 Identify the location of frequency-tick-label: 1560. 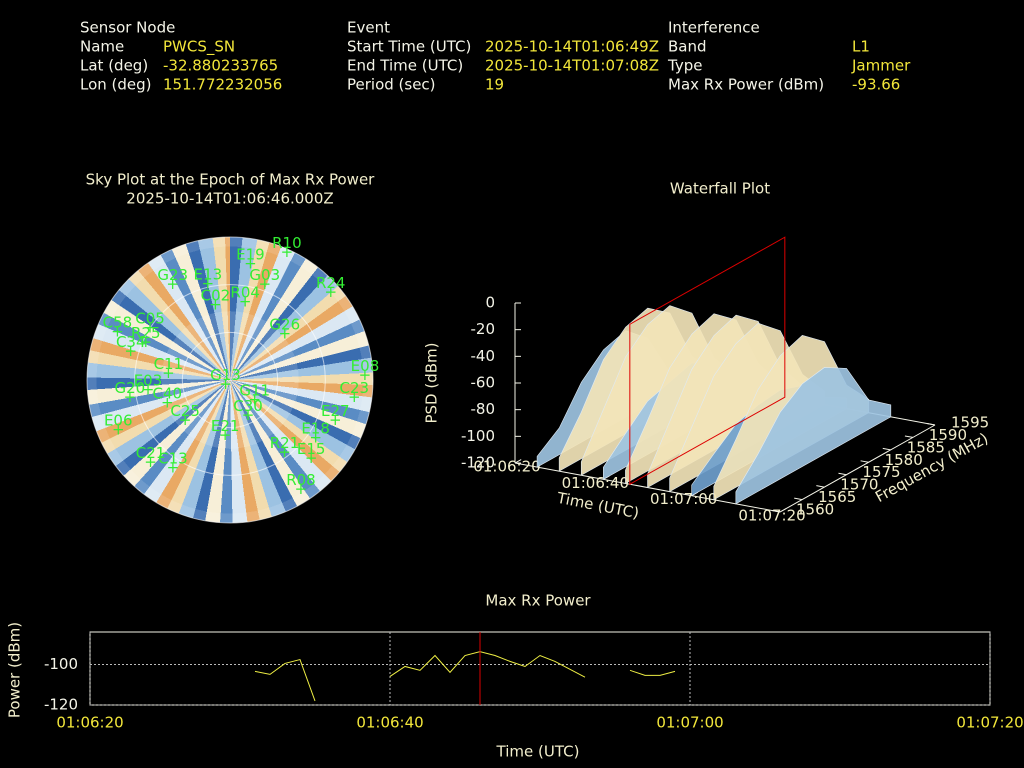
(815, 510).